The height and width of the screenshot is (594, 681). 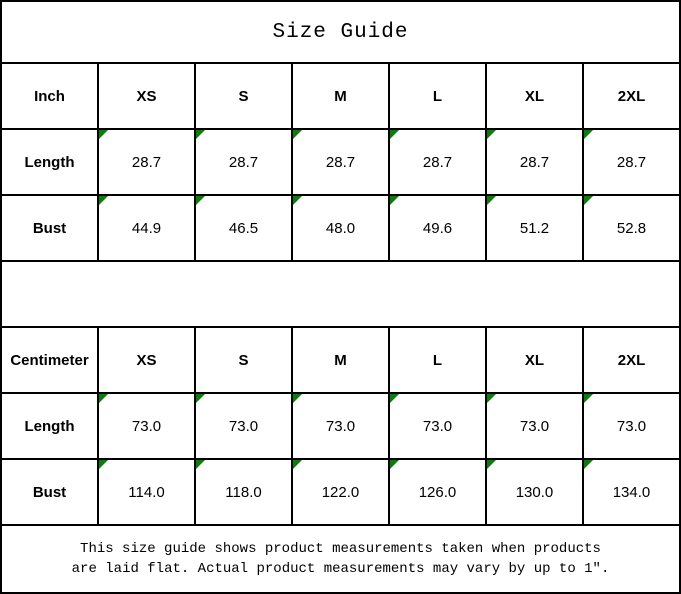 I want to click on measurement-value: 118.0, so click(x=243, y=492).